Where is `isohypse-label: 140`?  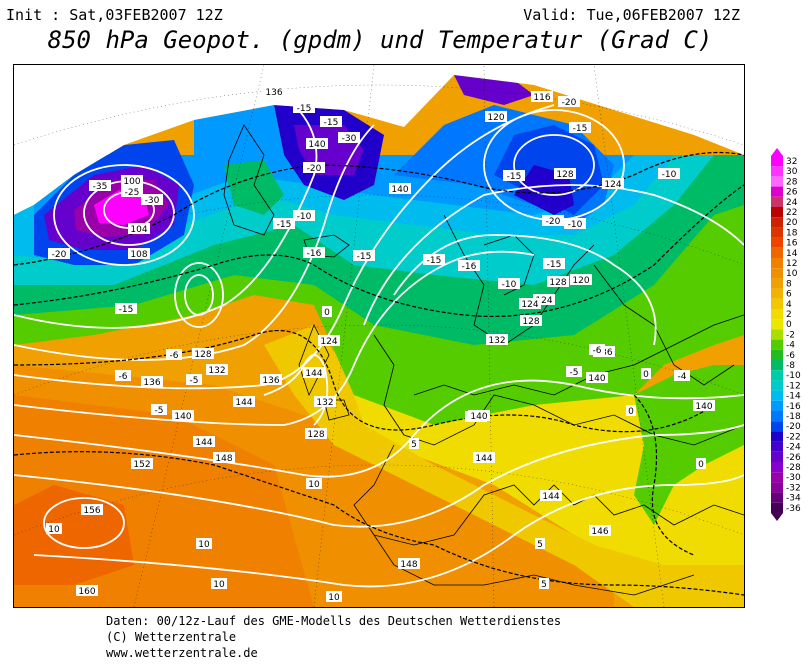
isohypse-label: 140 is located at coordinates (399, 190).